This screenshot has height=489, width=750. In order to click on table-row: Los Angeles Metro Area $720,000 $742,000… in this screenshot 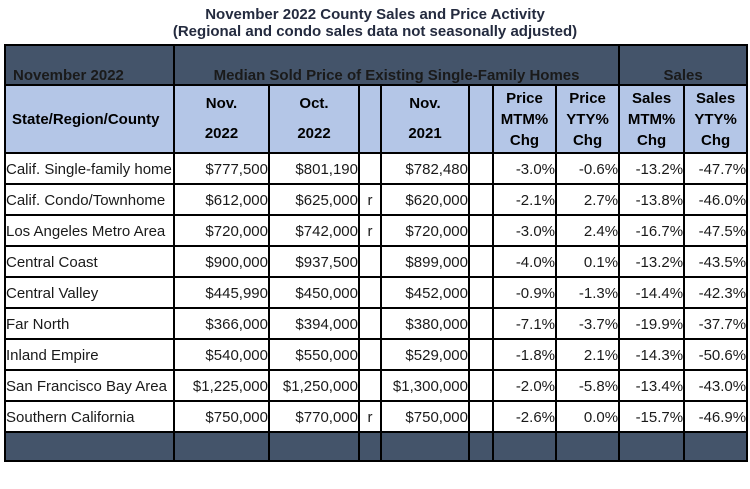, I will do `click(376, 230)`.